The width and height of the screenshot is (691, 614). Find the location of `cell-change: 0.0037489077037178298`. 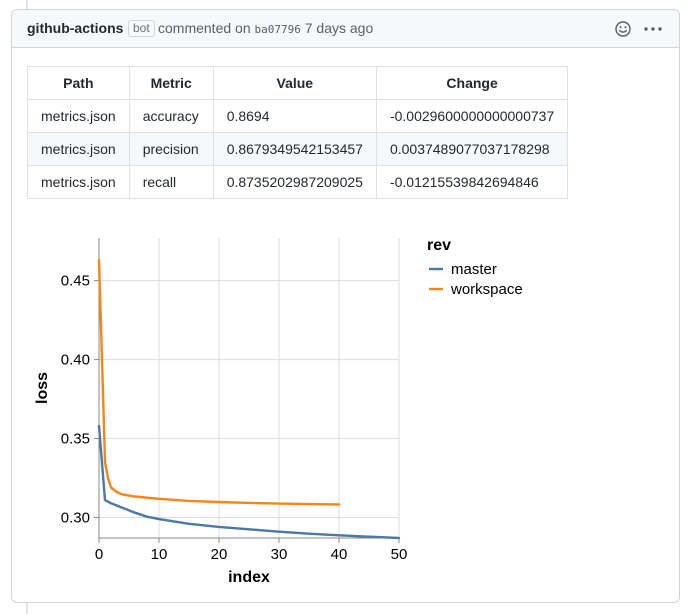

cell-change: 0.0037489077037178298 is located at coordinates (472, 149).